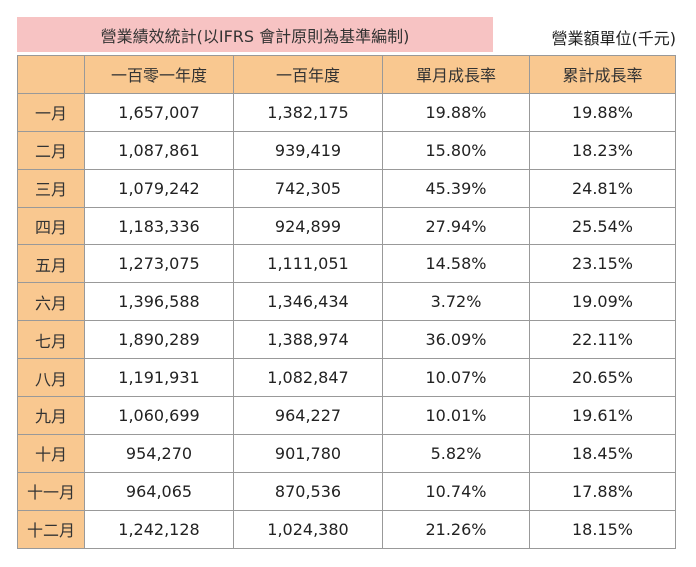 This screenshot has width=696, height=567. What do you see at coordinates (602, 112) in the screenshot?
I see `cumulative-growth-cell: 19.88%` at bounding box center [602, 112].